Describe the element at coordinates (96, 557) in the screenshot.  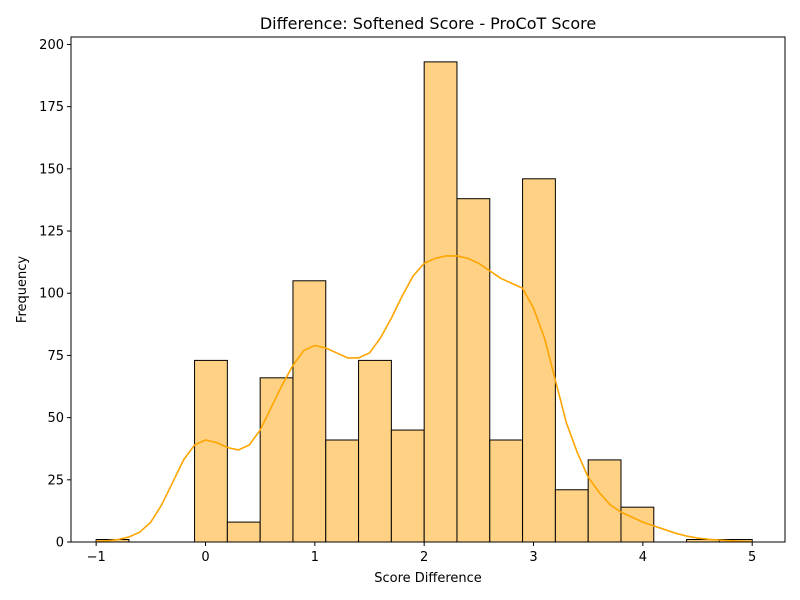
I see `x-tick-label: −1` at that location.